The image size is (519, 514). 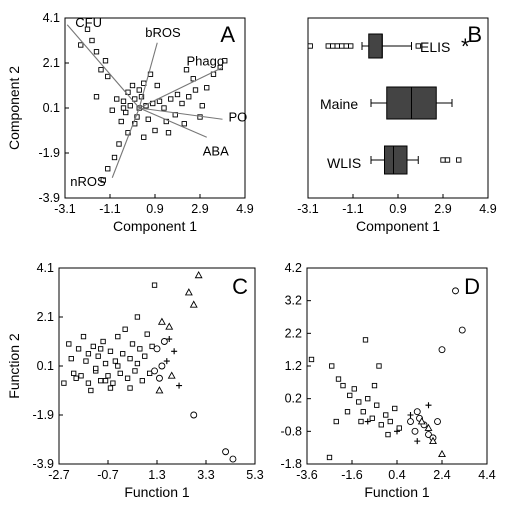 I want to click on x-tick-label: 0.9, so click(x=397, y=209).